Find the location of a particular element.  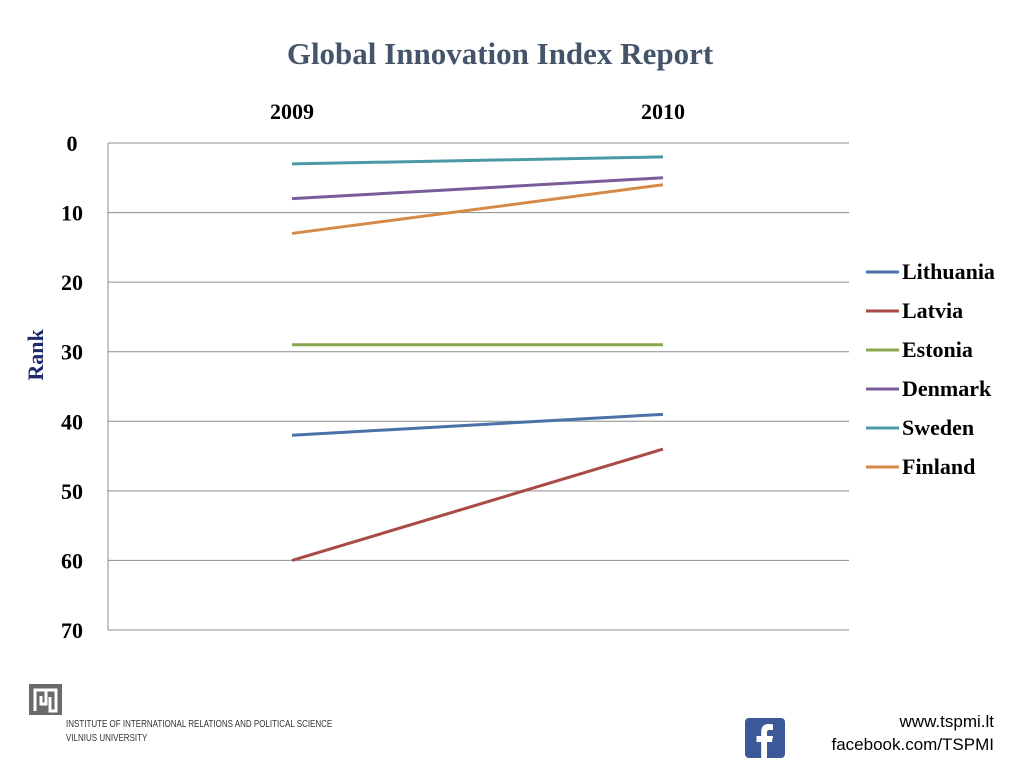

legend-entry-estonia: Estonia is located at coordinates (919, 349).